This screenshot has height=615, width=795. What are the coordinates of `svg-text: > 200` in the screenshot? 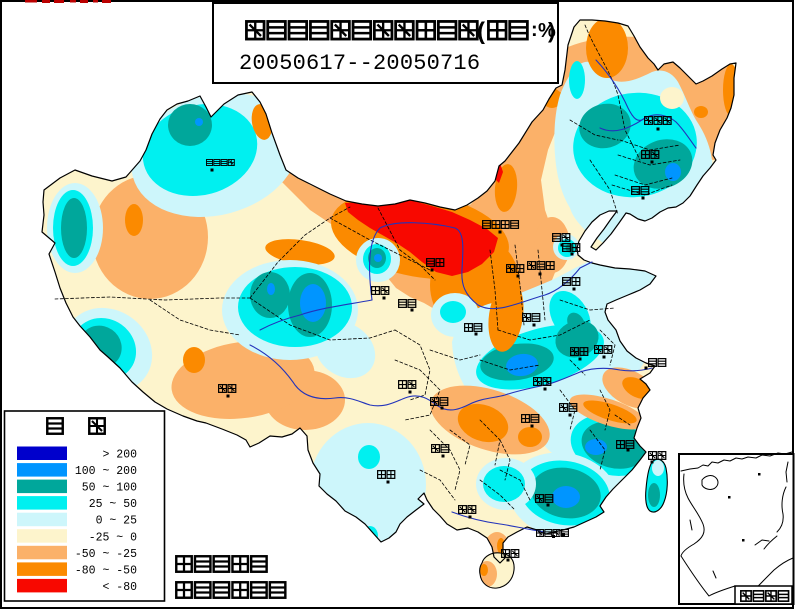 It's located at (119, 455).